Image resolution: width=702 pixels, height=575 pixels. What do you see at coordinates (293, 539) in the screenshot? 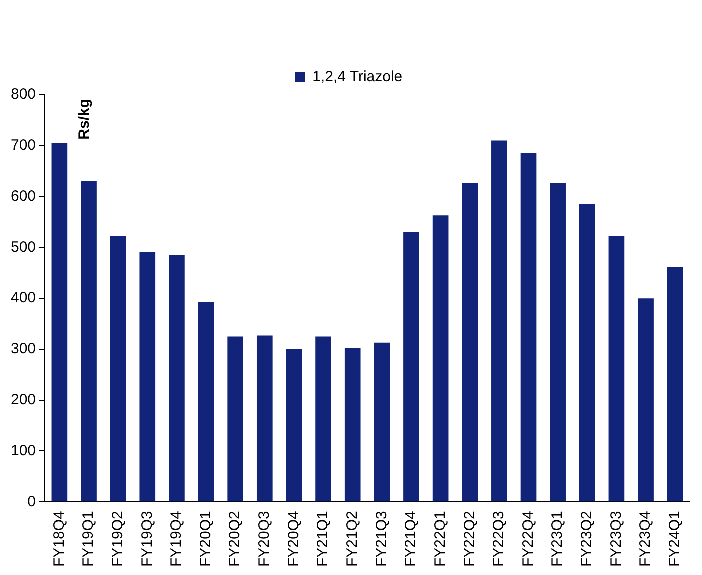
I see `x-tick-label: FY20Q4` at bounding box center [293, 539].